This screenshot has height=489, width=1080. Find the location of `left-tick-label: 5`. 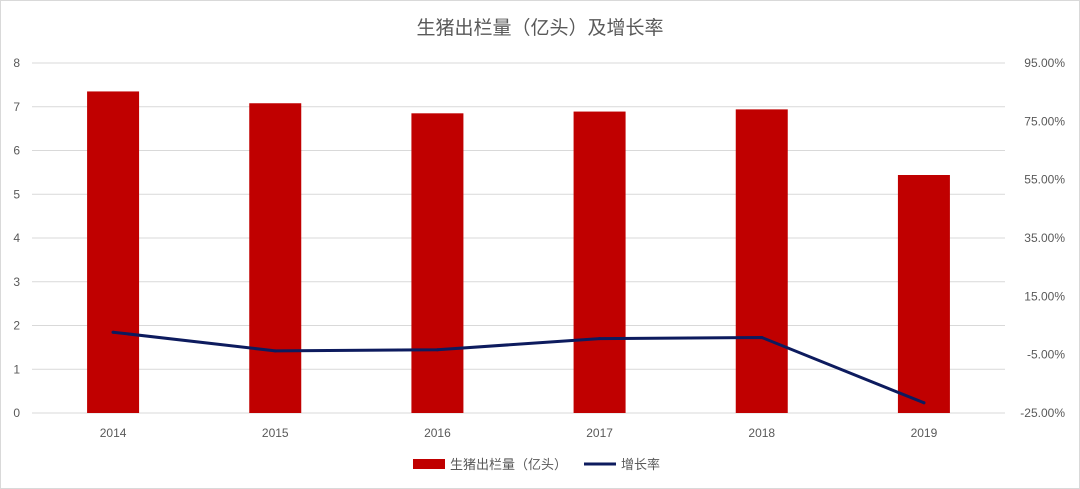

left-tick-label: 5 is located at coordinates (16, 194).